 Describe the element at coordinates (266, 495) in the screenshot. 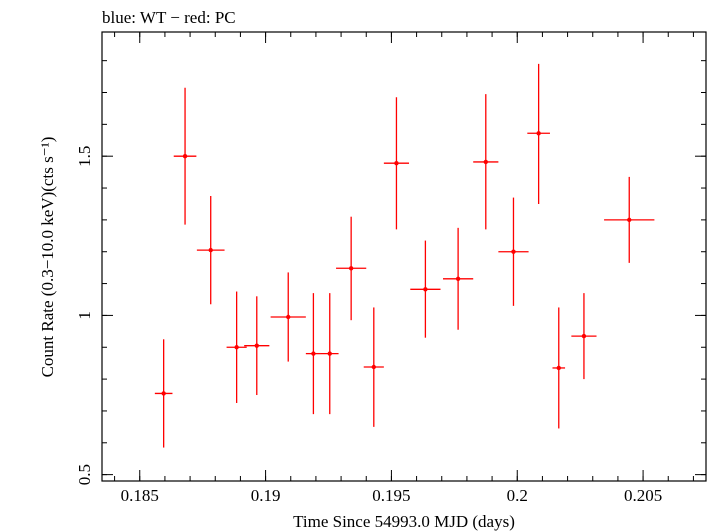

I see `x-tick-label: 0.19` at that location.